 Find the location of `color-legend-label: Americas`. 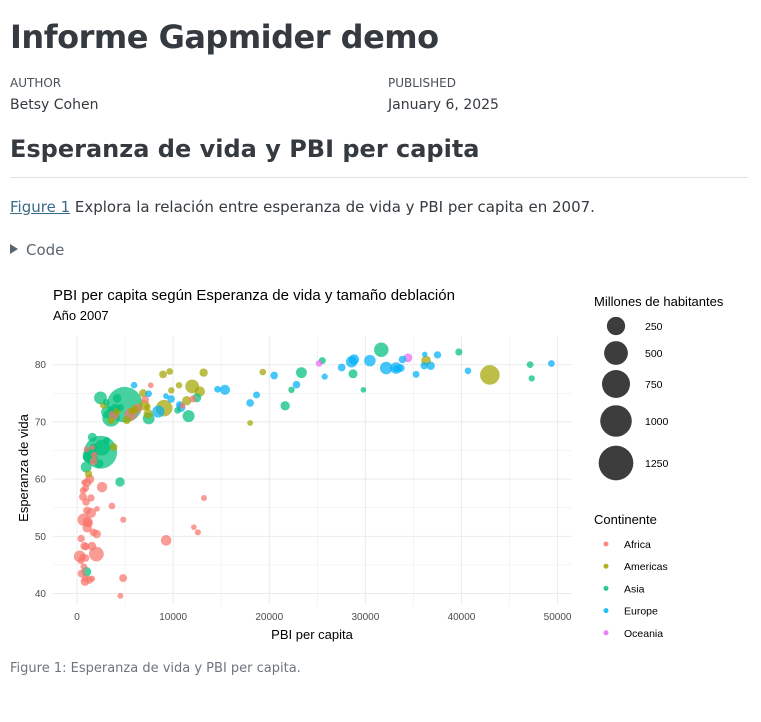

color-legend-label: Americas is located at coordinates (646, 567).